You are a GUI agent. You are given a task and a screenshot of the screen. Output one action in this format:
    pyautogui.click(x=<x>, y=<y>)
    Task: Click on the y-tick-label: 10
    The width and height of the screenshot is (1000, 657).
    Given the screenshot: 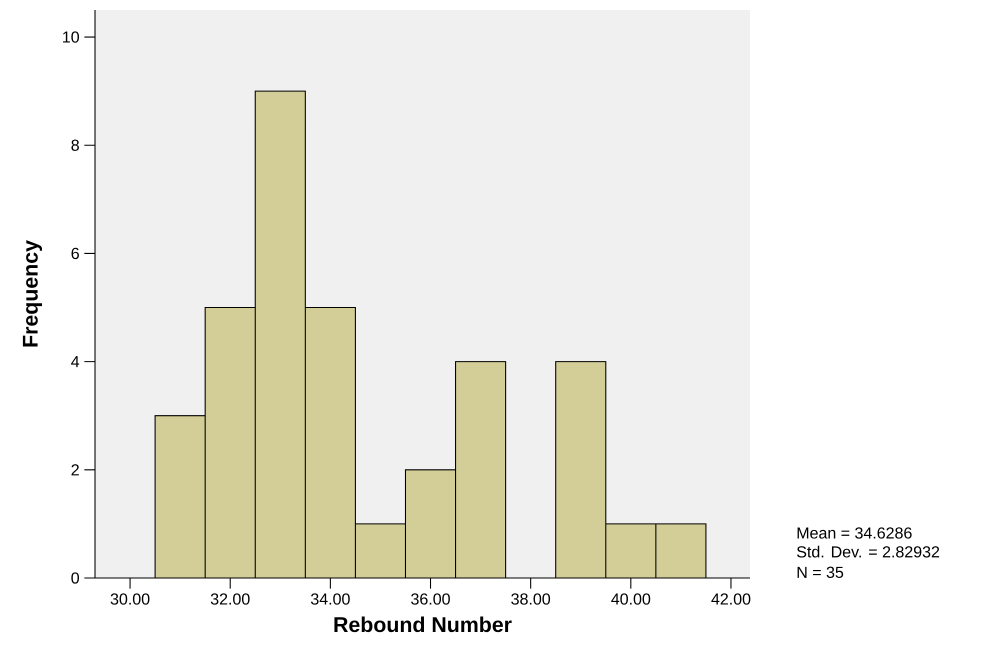 What is the action you would take?
    pyautogui.click(x=71, y=37)
    